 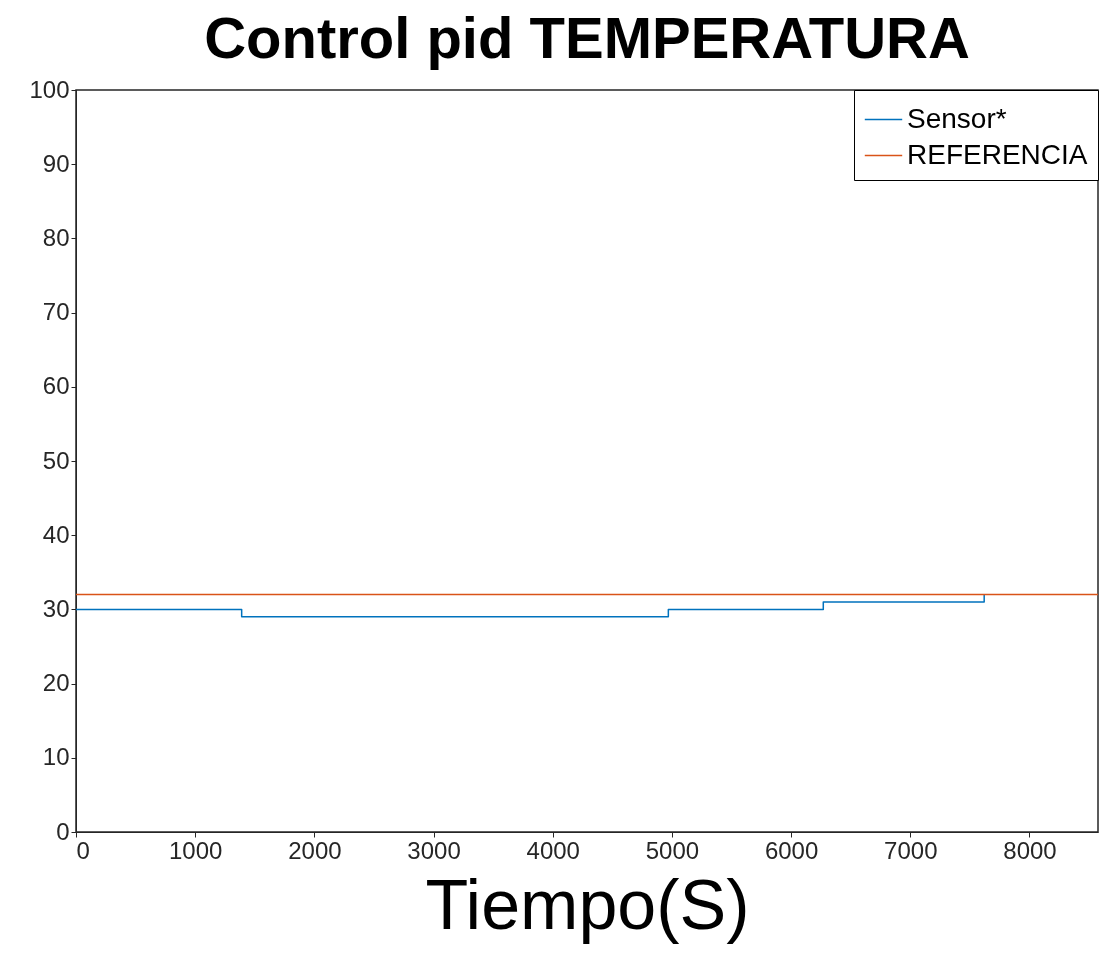 I want to click on y-tick-label: 20, so click(x=56, y=683).